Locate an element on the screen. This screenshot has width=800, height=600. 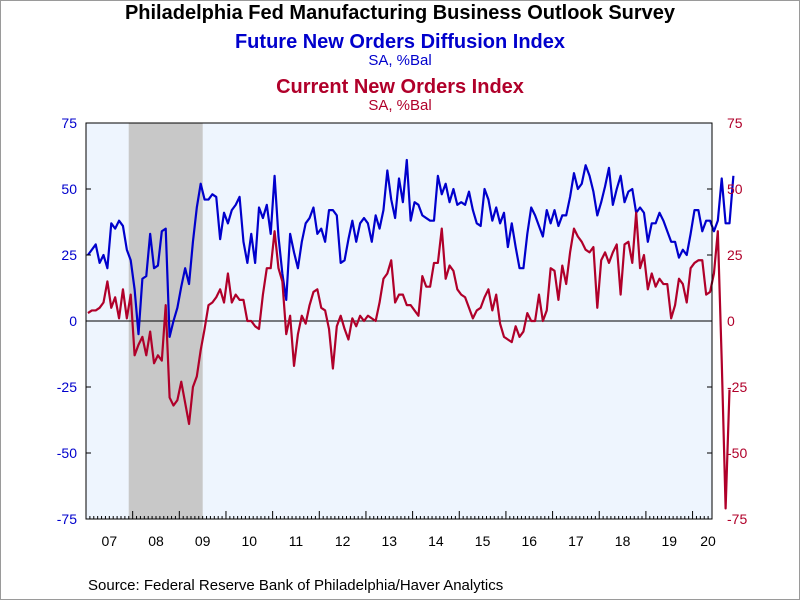
x-tick-label: 14 is located at coordinates (436, 541).